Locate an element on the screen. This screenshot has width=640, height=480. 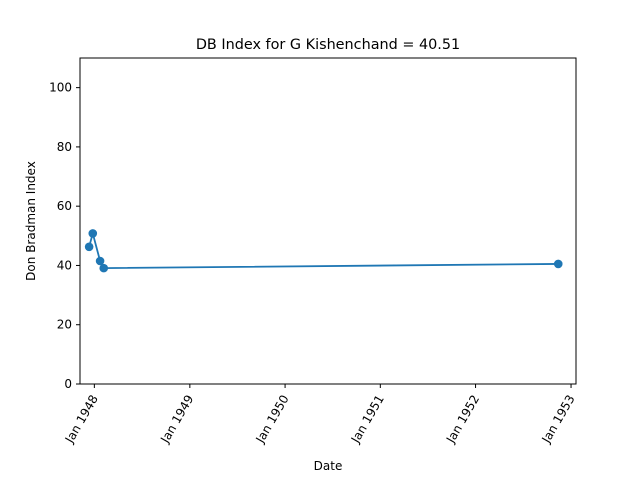
x-axis-label: Date is located at coordinates (328, 466).